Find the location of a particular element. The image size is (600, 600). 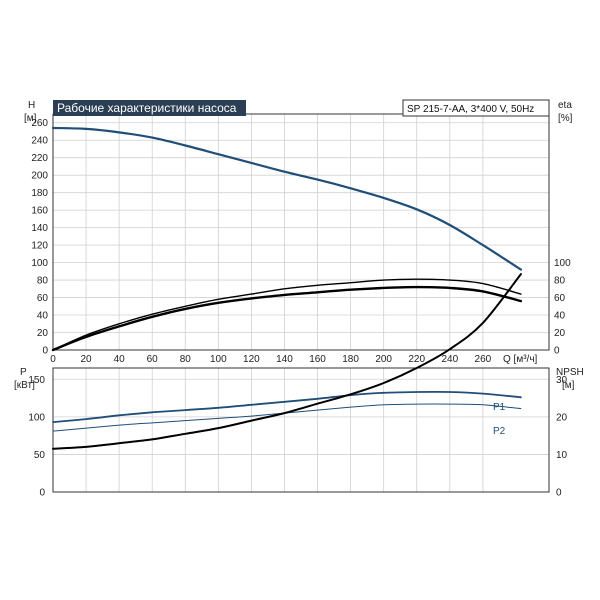

npsh-ticks: 0 10 20 30 is located at coordinates (562, 437).